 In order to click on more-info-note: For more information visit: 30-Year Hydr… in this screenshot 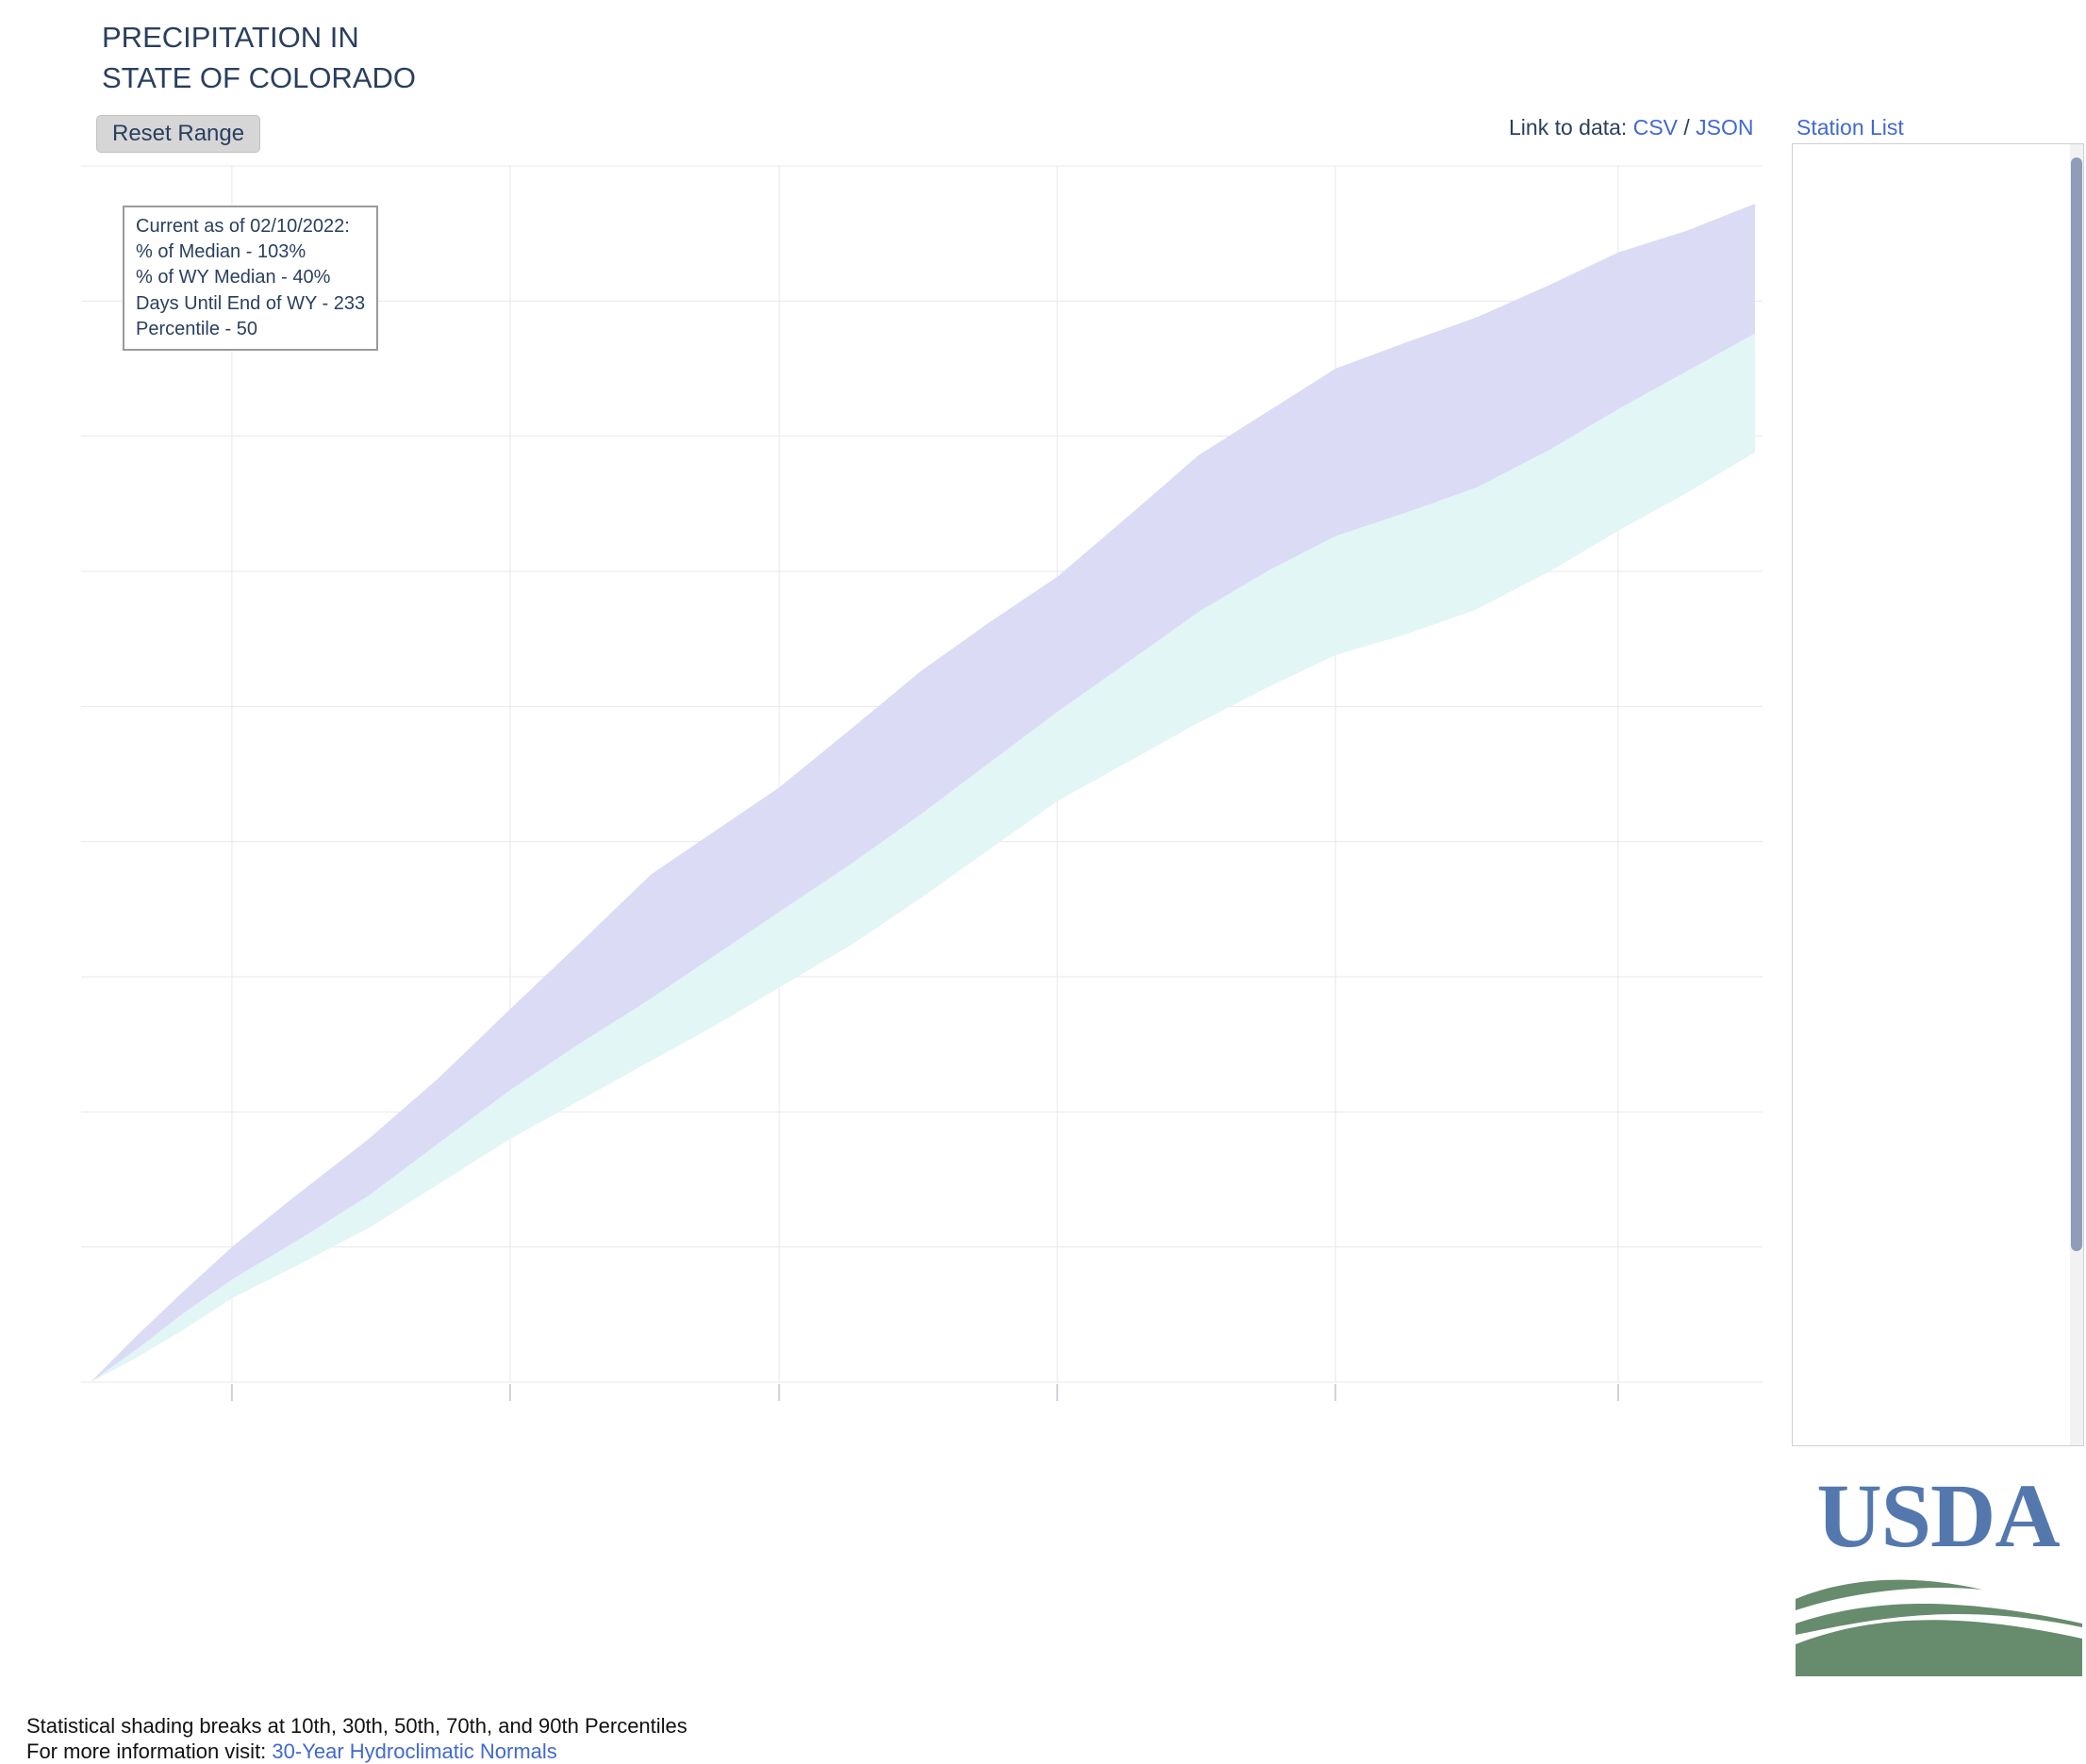, I will do `click(291, 1751)`.